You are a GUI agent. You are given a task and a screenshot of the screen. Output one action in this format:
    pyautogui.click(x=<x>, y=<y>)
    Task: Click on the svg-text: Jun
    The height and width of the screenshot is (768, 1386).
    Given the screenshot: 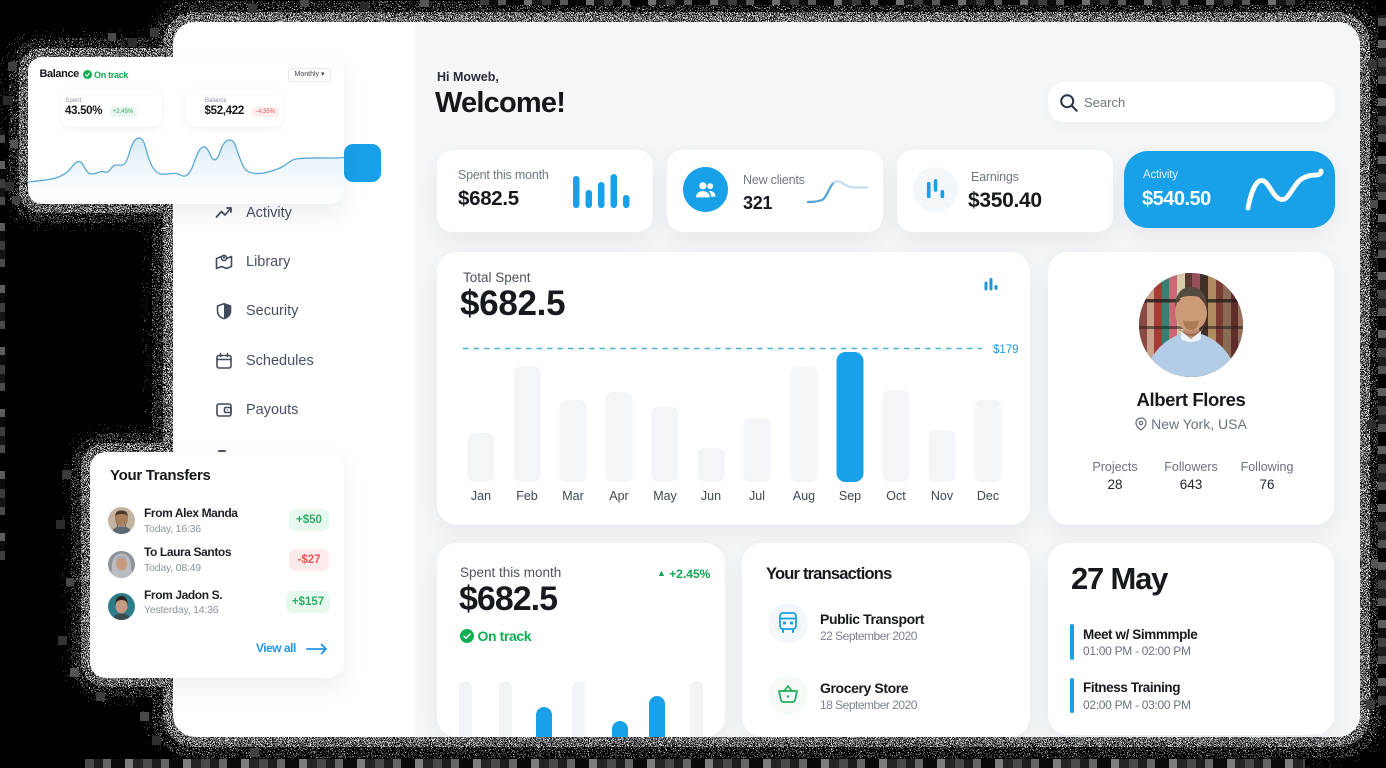 What is the action you would take?
    pyautogui.click(x=711, y=496)
    